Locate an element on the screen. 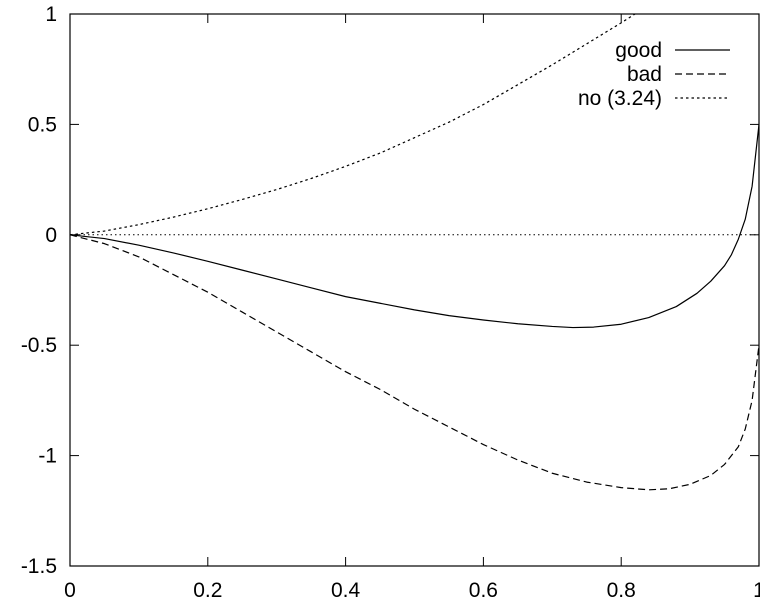 This screenshot has height=609, width=760. x-tick-label: 0.4 is located at coordinates (346, 590).